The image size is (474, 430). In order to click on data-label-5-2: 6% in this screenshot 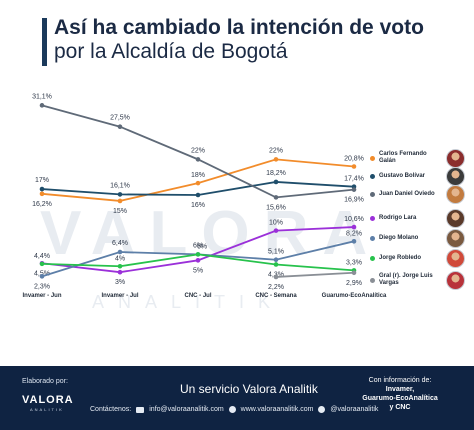, I will do `click(202, 246)`.